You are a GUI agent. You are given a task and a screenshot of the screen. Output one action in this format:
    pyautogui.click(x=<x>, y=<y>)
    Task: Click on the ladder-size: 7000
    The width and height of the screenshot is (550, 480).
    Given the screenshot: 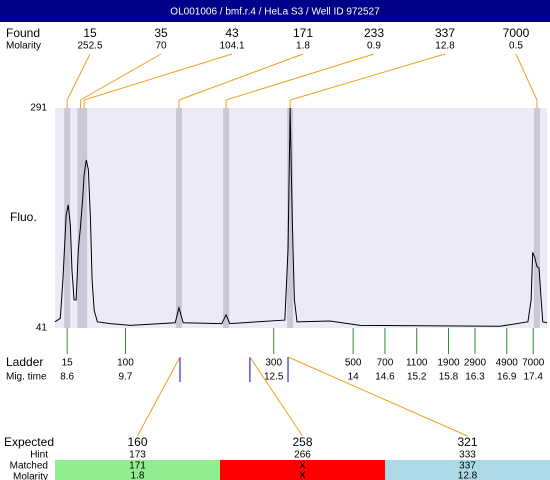 What is the action you would take?
    pyautogui.click(x=533, y=363)
    